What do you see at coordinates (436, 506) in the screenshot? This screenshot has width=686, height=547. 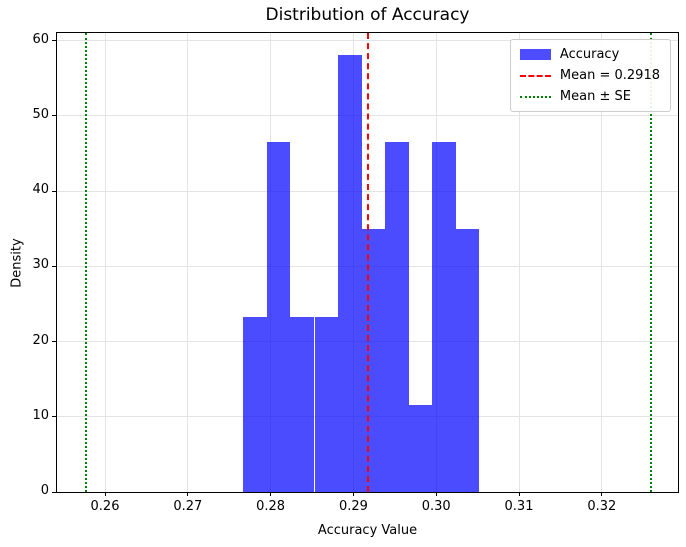 I see `x-tick-label: 0.30` at bounding box center [436, 506].